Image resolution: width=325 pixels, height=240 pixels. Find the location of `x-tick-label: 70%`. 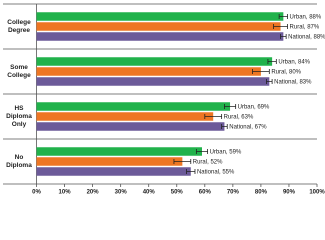

x-tick-label: 70% is located at coordinates (233, 193).